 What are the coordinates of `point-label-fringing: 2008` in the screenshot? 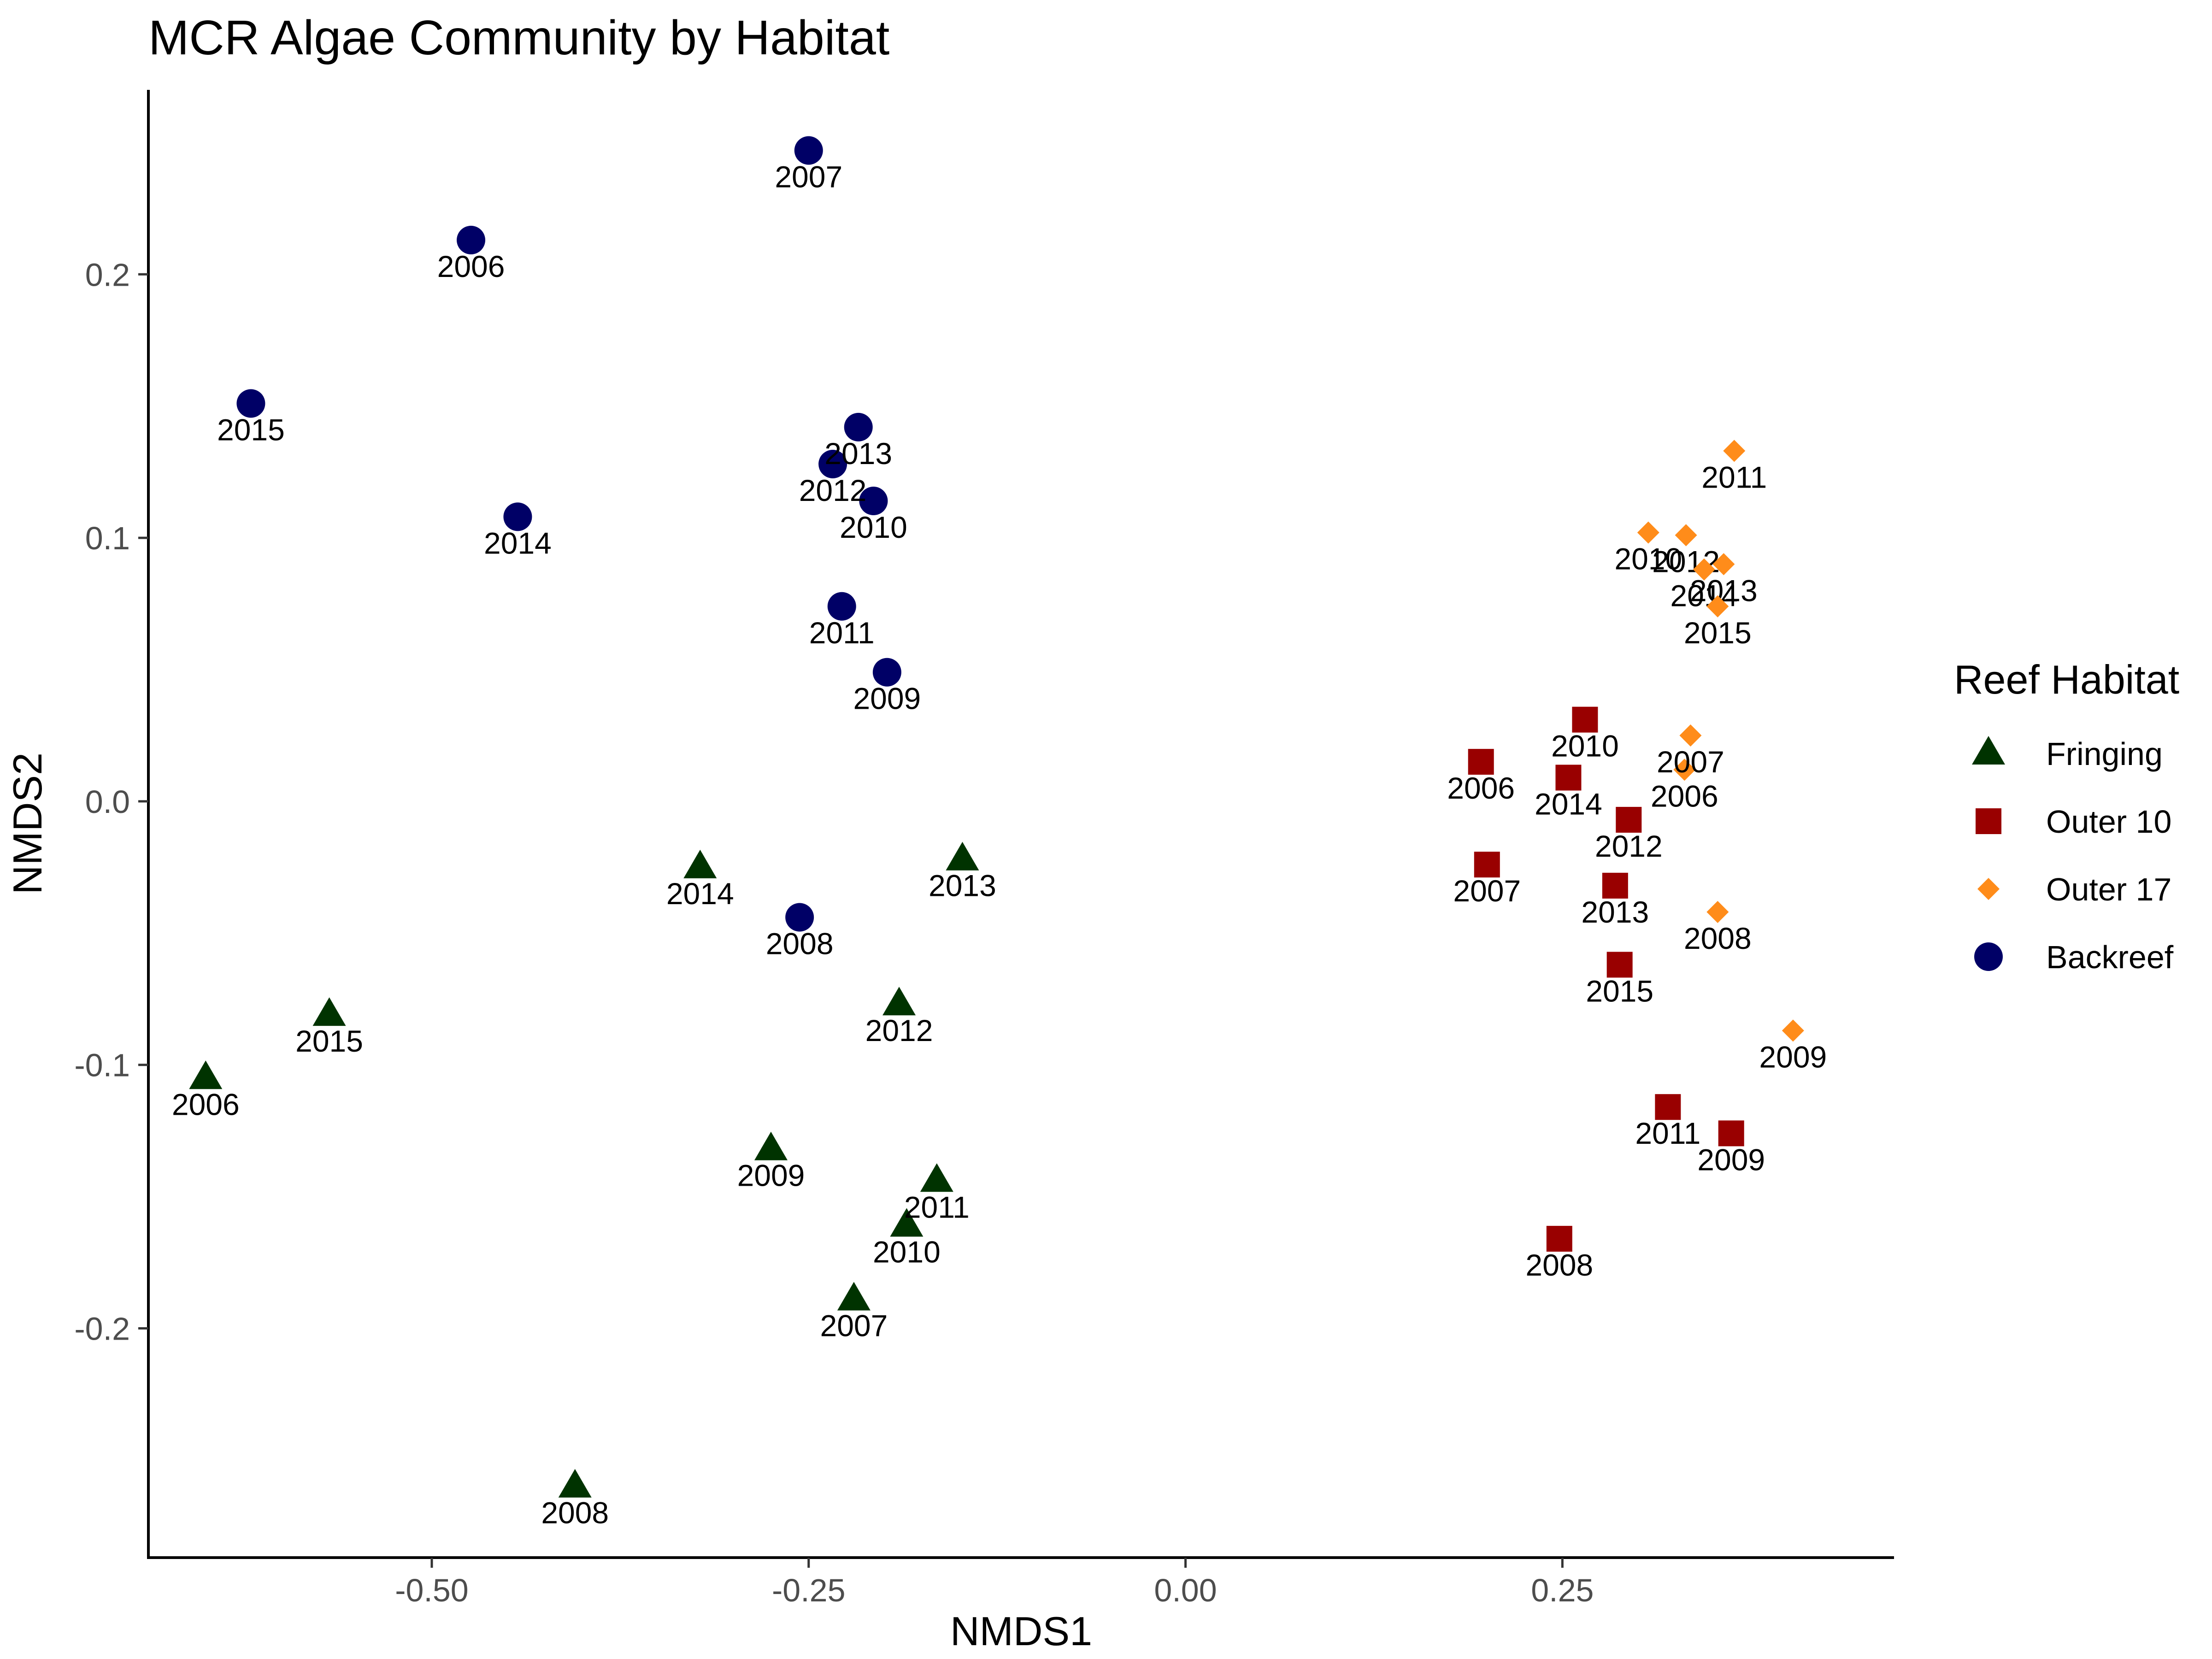 It's located at (575, 1513).